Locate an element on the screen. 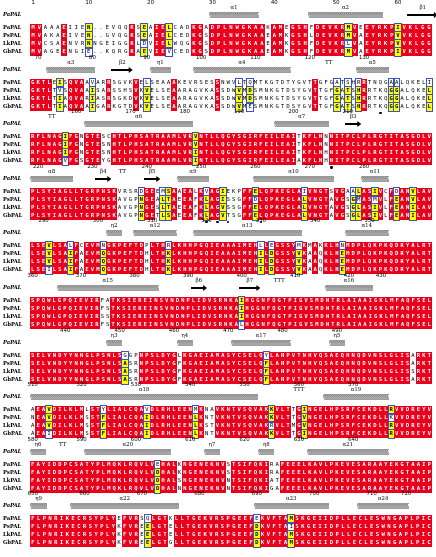  alignment-column: F is located at coordinates (391, 215).